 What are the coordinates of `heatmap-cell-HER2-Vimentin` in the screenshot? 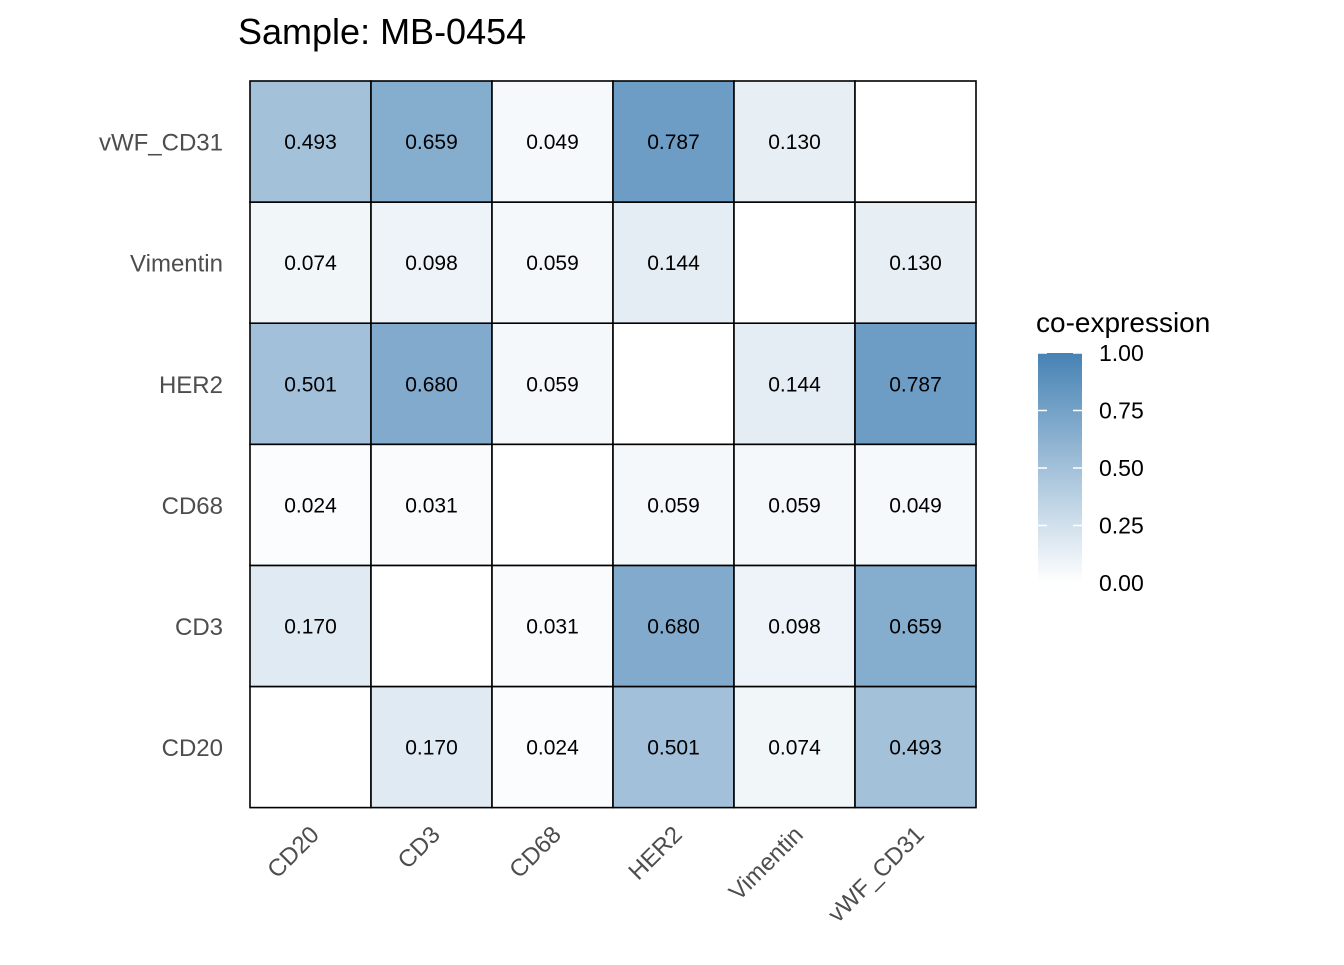 It's located at (794, 384).